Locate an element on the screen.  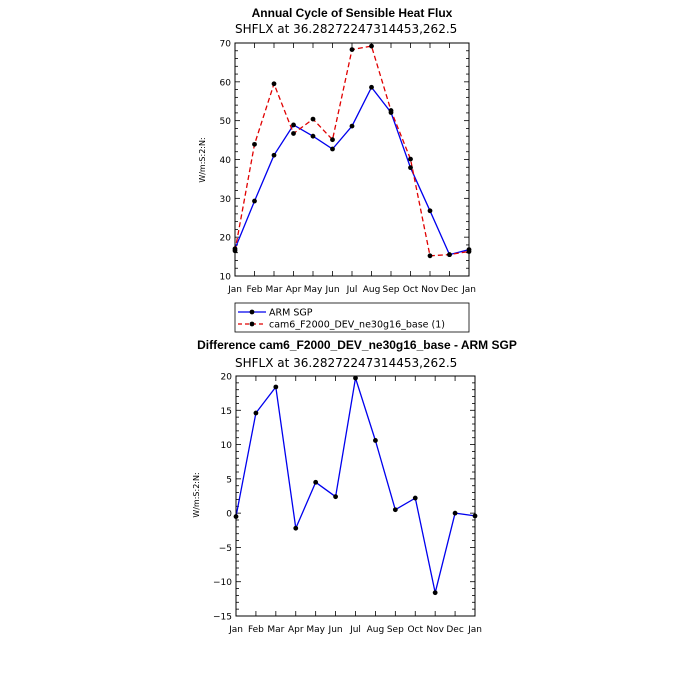
chart-1-subtitle: SHFLX at 36.28272247314453,262.5 is located at coordinates (346, 29).